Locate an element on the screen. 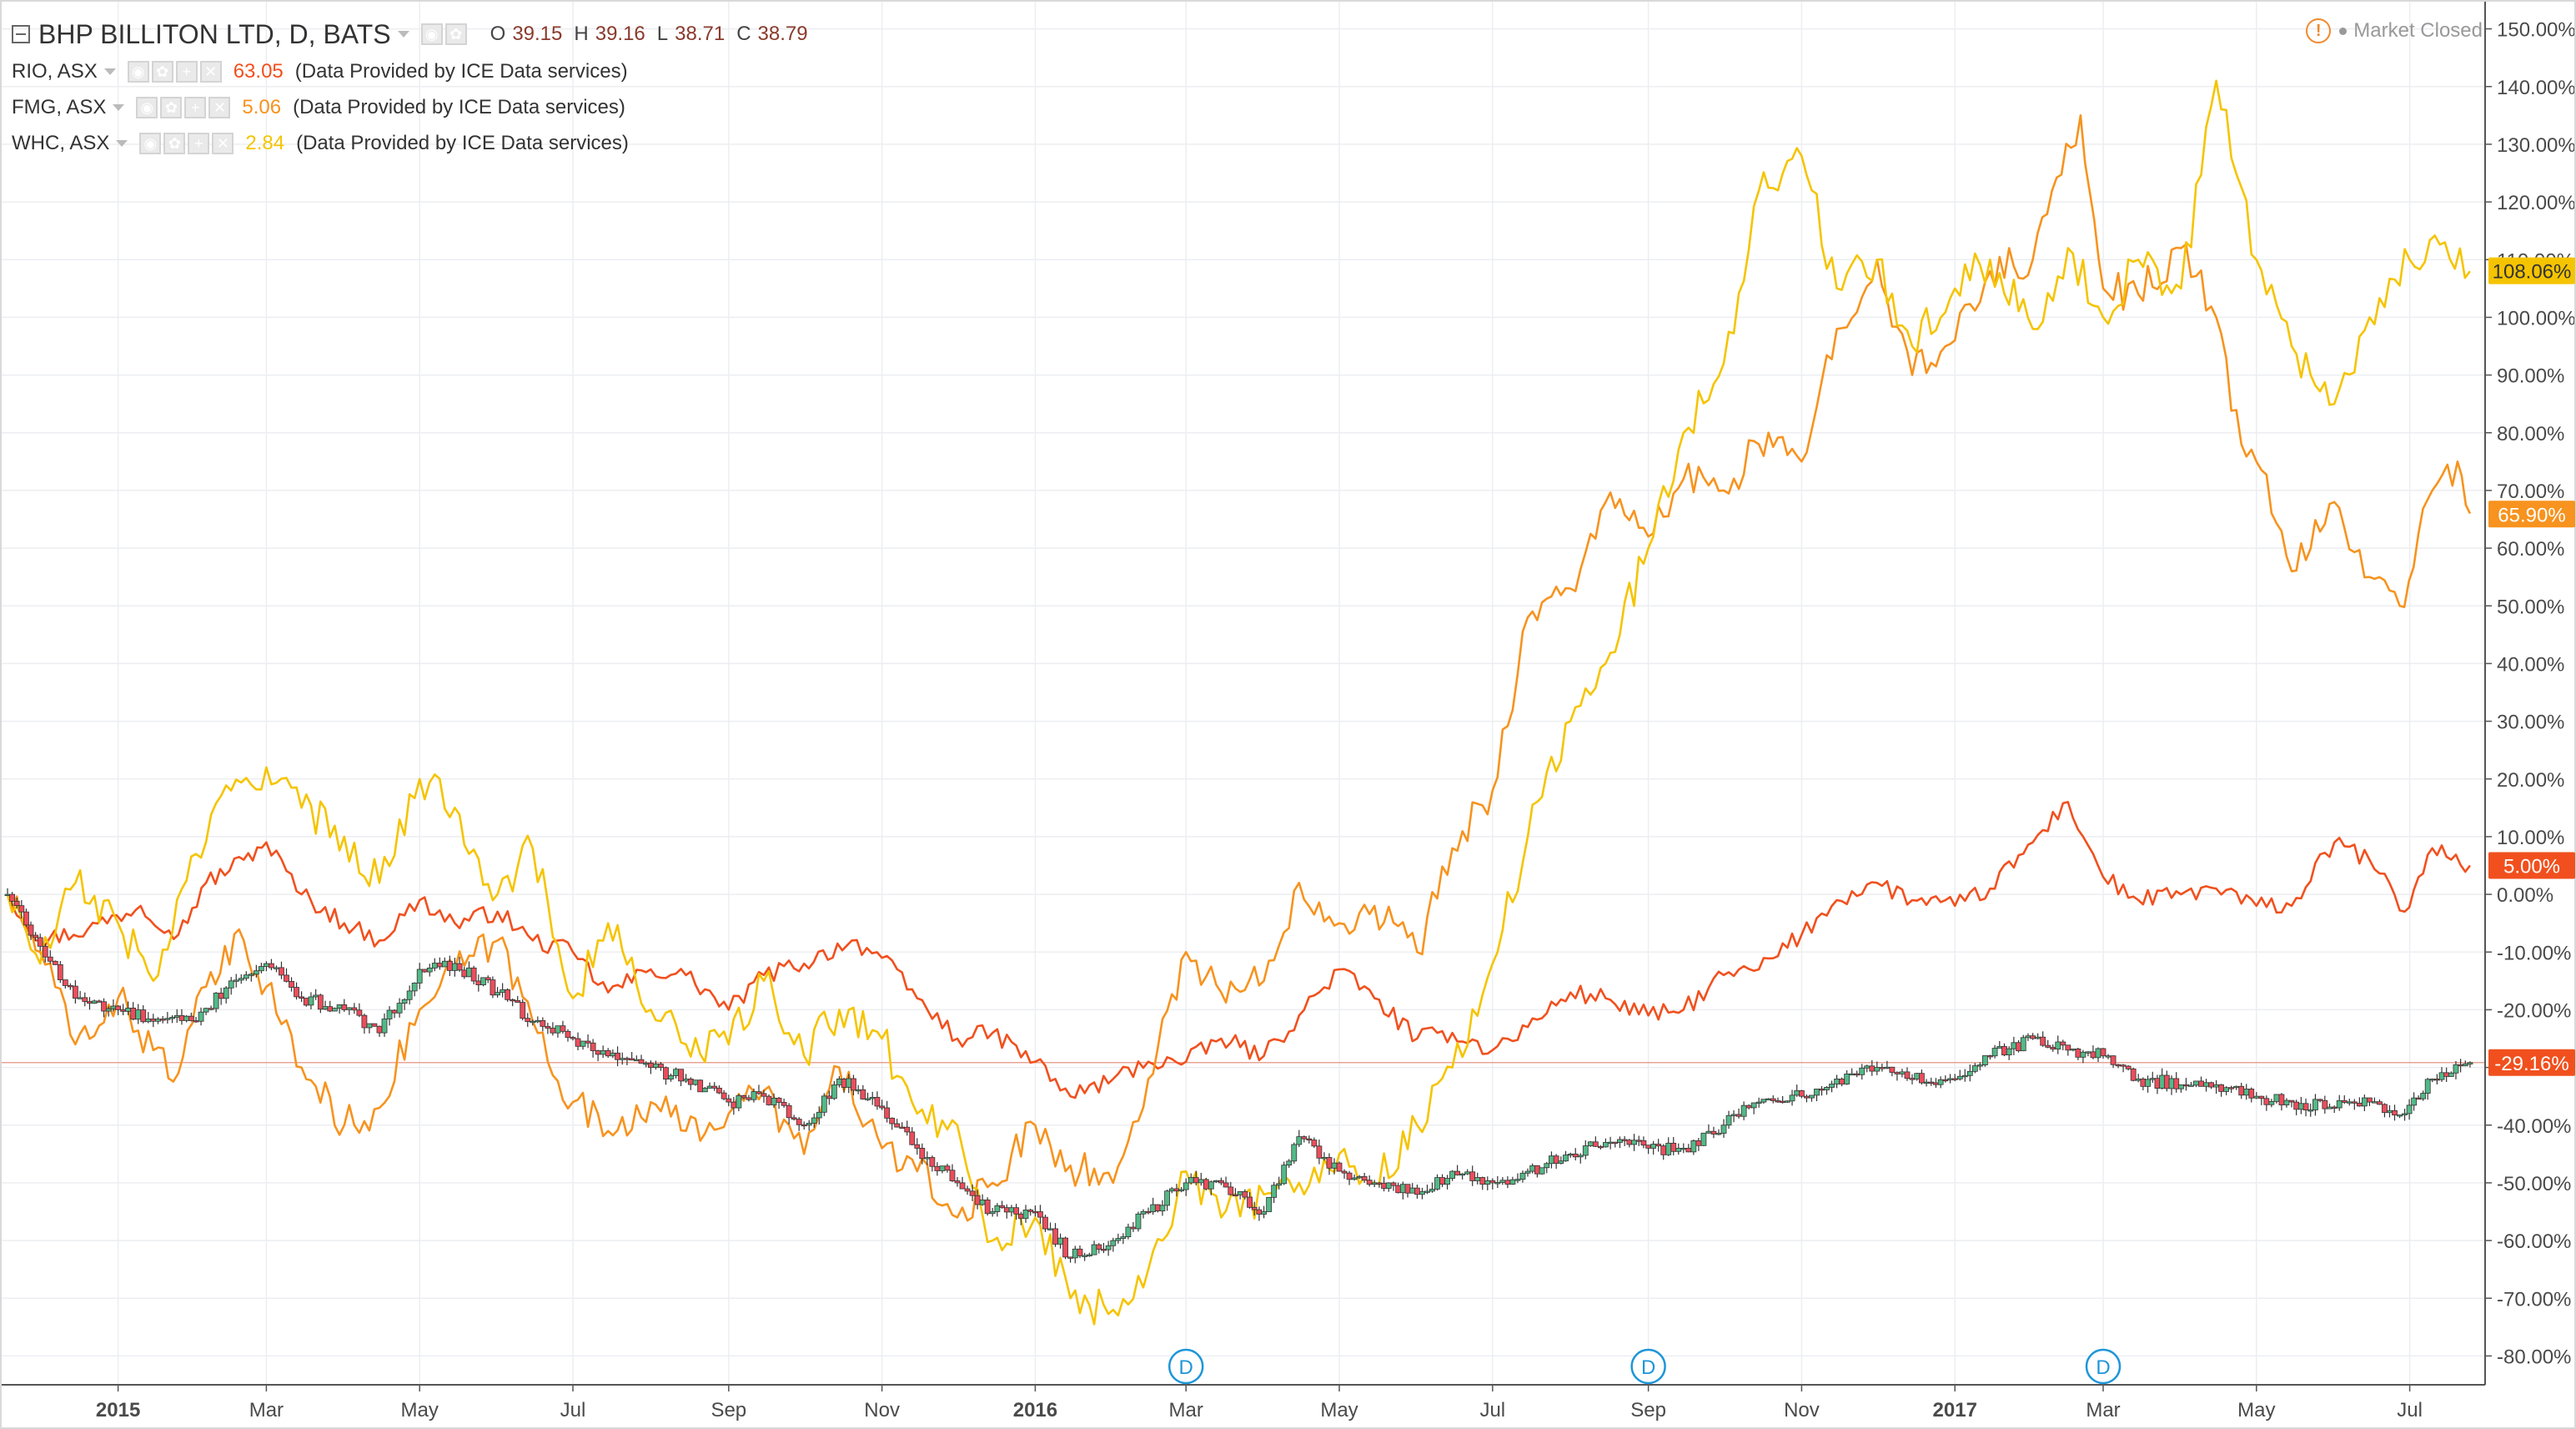  last-value-label-text: 5.00% is located at coordinates (2531, 867).